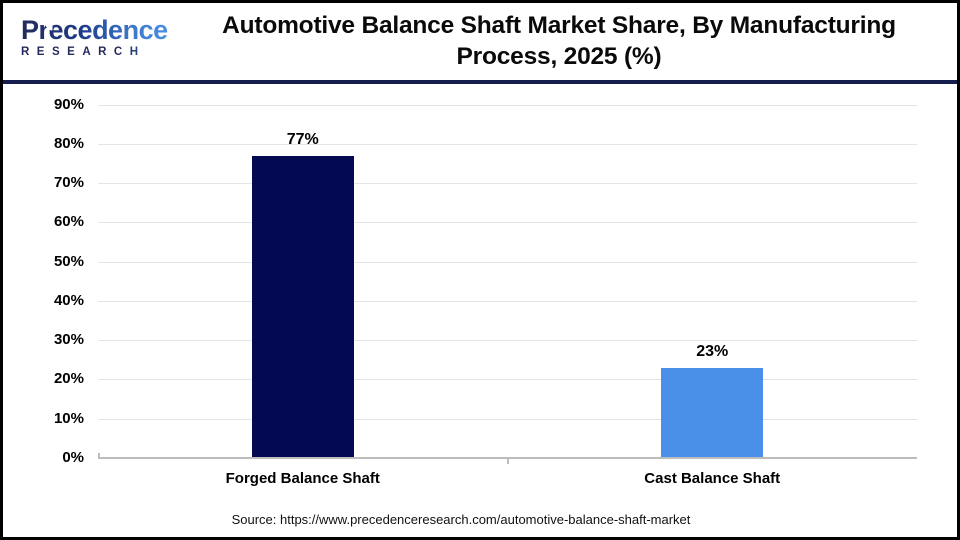  What do you see at coordinates (507, 105) in the screenshot?
I see `gridline-90%` at bounding box center [507, 105].